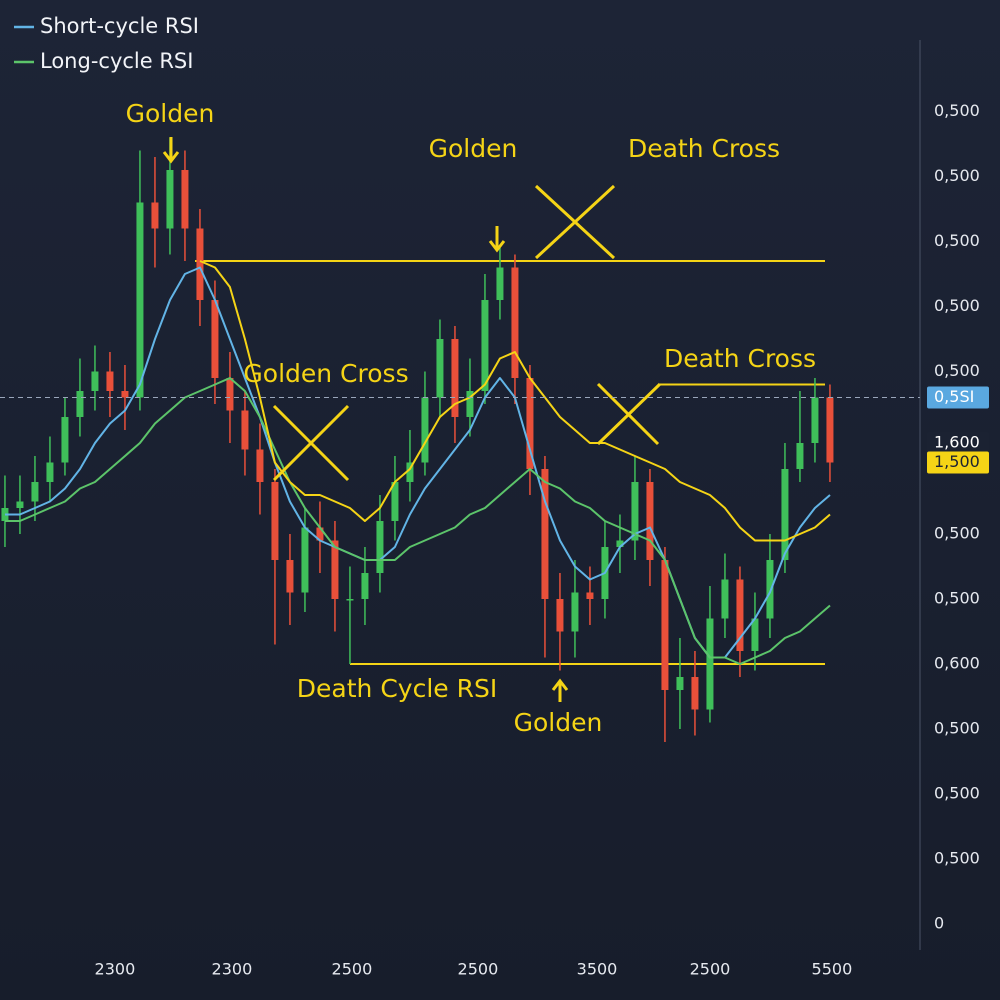  I want to click on legend-label: Short-cycle RSI, so click(119, 26).